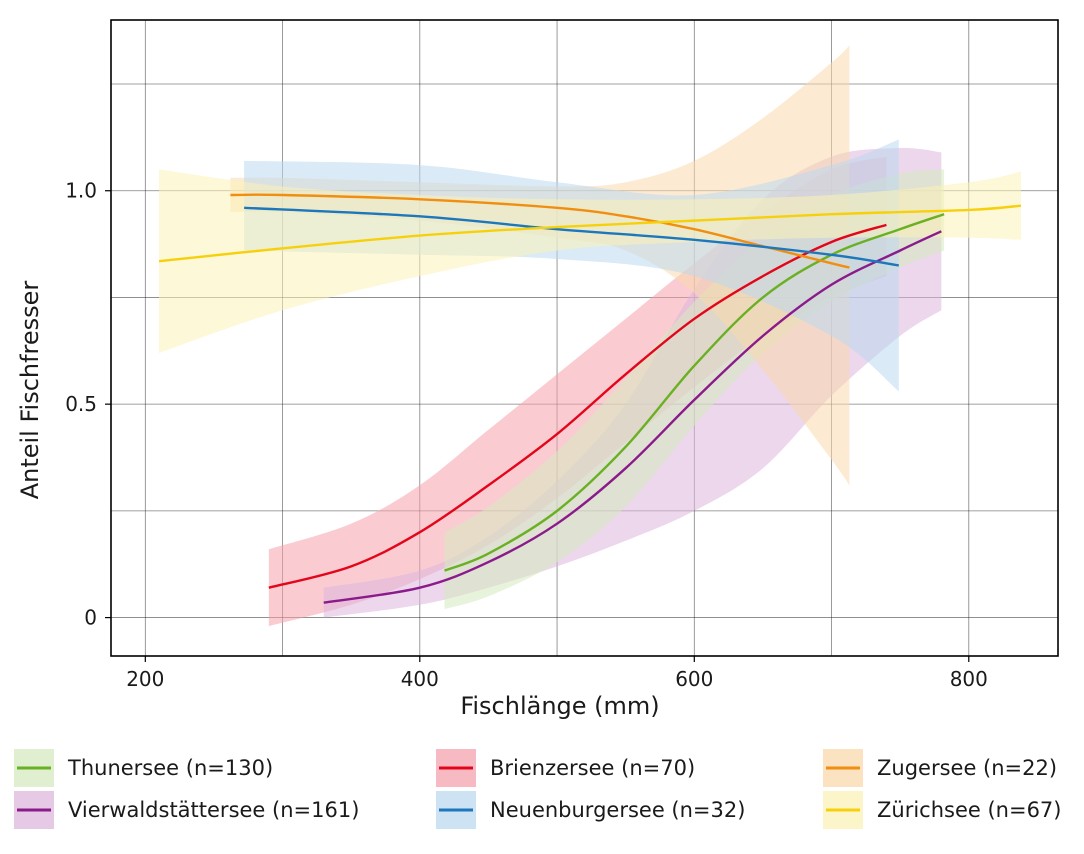 The height and width of the screenshot is (854, 1084). I want to click on x-axis-title: Fischlänge (mm), so click(559, 706).